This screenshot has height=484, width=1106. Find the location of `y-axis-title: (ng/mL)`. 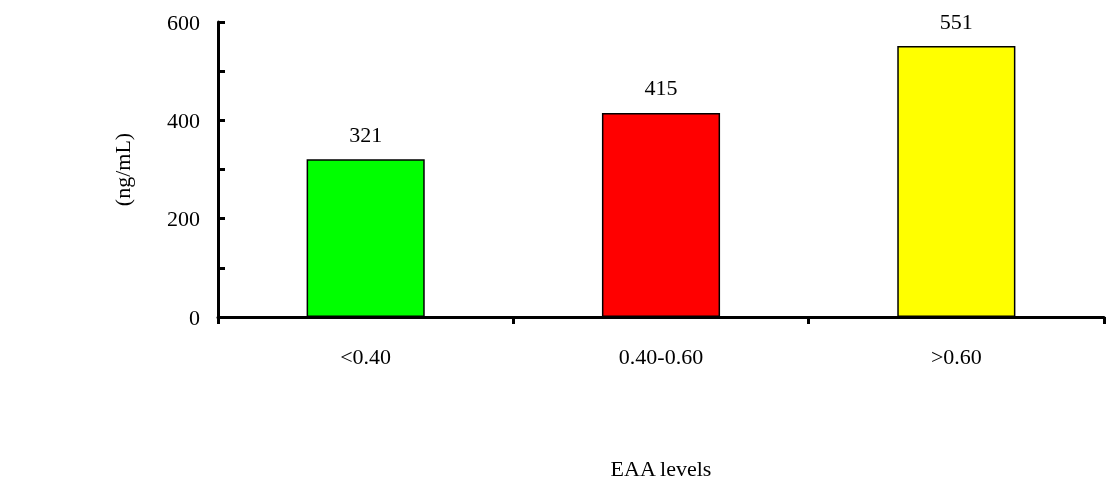

y-axis-title: (ng/mL) is located at coordinates (122, 169).